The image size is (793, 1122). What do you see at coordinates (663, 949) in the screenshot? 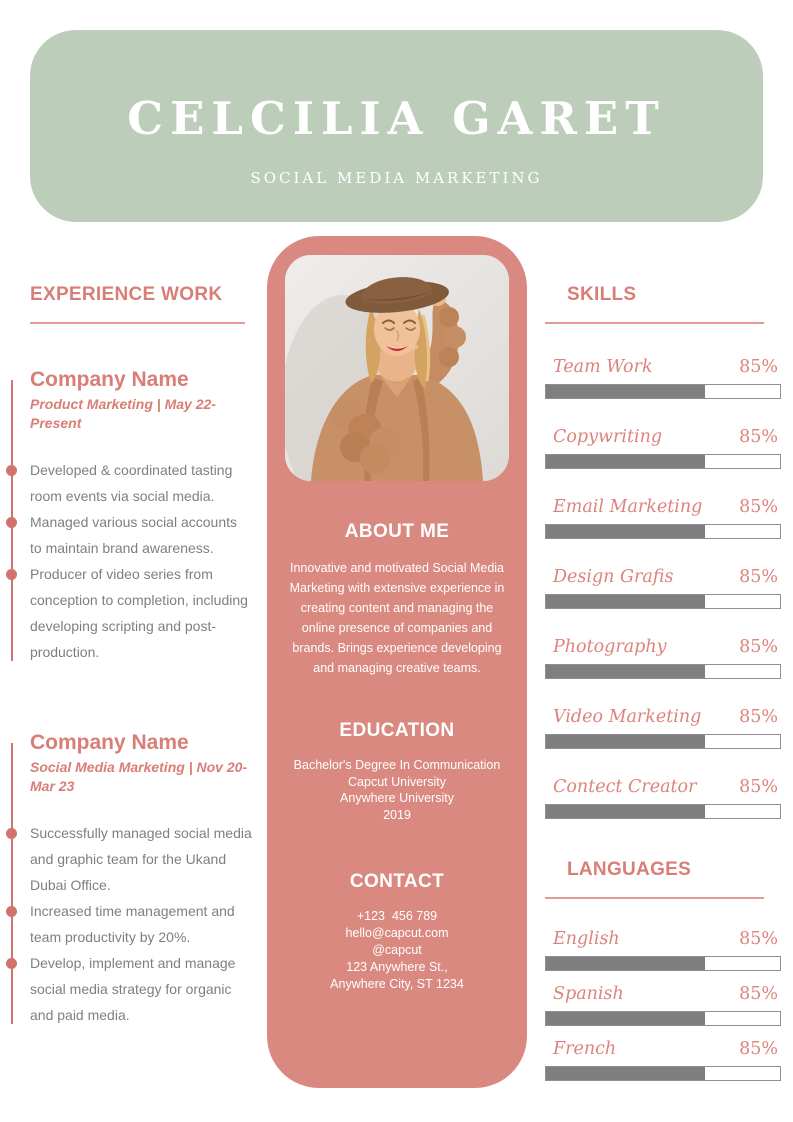
I see `language-english: English 85%` at bounding box center [663, 949].